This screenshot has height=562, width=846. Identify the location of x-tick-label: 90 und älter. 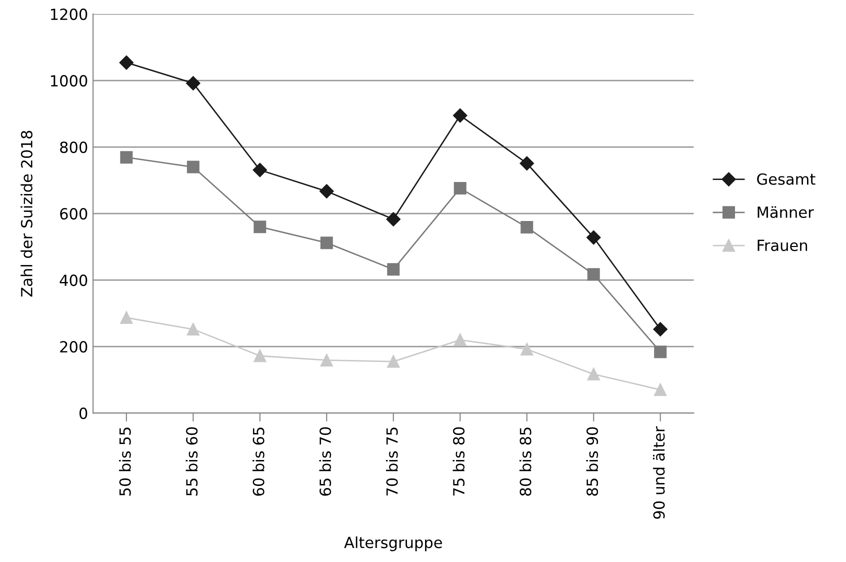
(658, 472).